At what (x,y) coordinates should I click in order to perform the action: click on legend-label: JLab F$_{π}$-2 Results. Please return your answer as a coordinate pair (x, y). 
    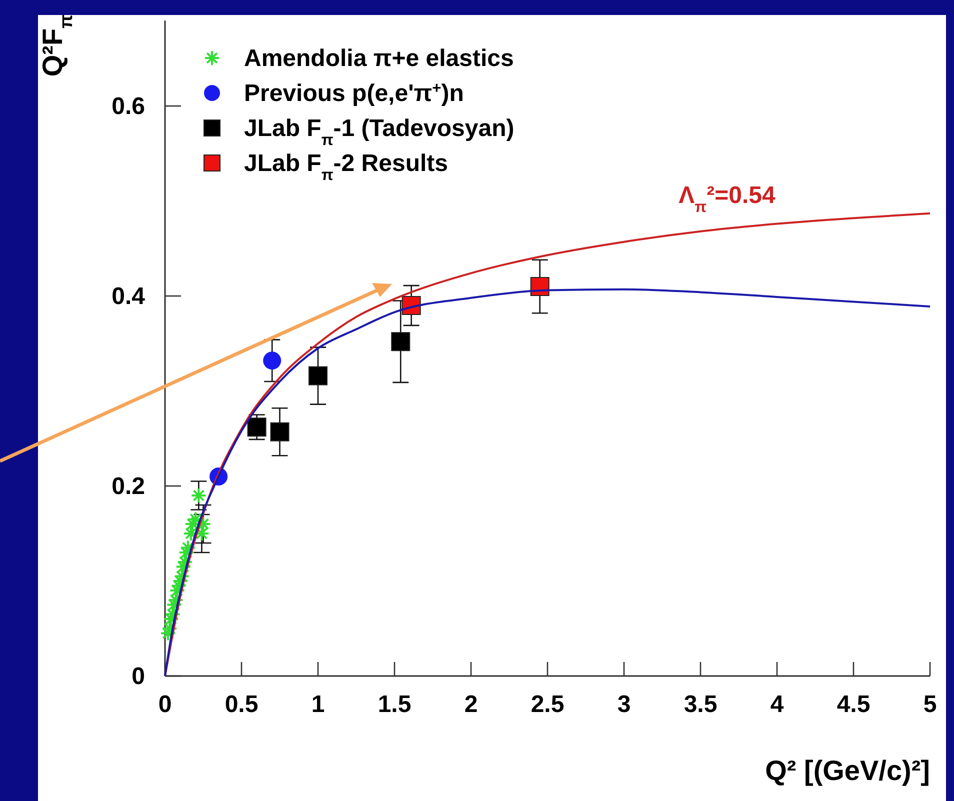
    Looking at the image, I should click on (346, 167).